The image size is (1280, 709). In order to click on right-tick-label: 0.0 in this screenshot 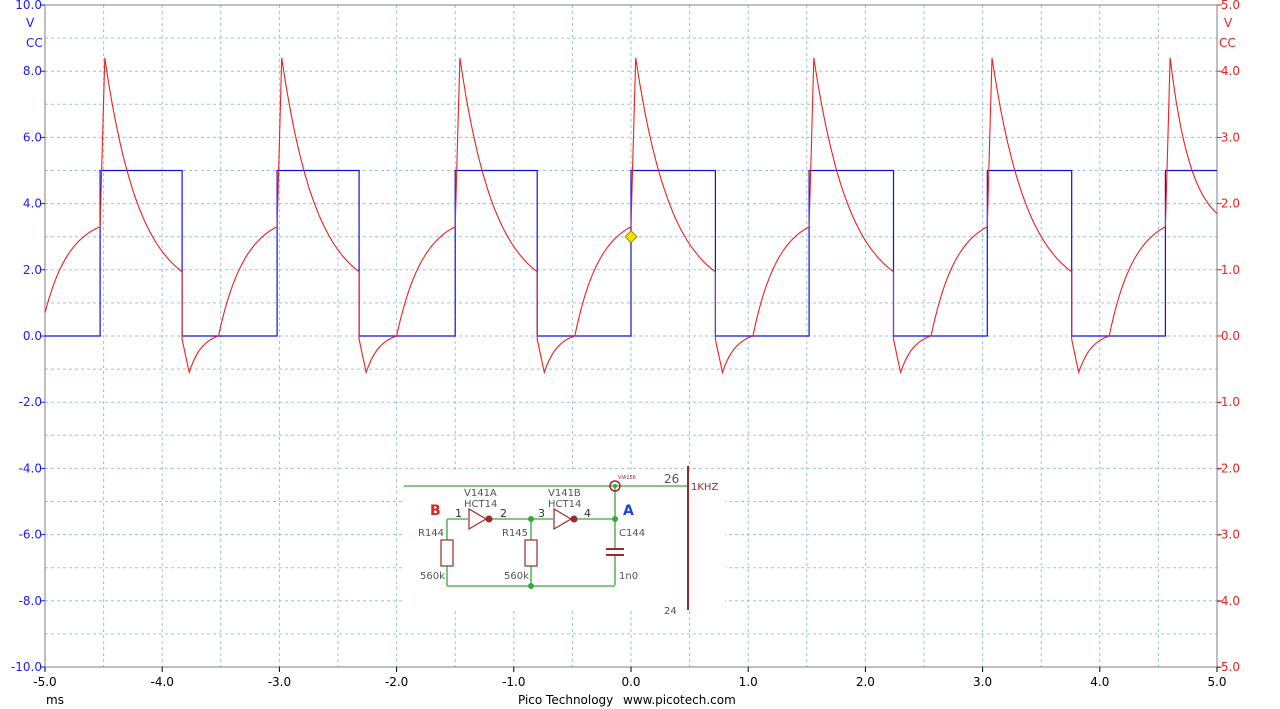, I will do `click(1230, 336)`.